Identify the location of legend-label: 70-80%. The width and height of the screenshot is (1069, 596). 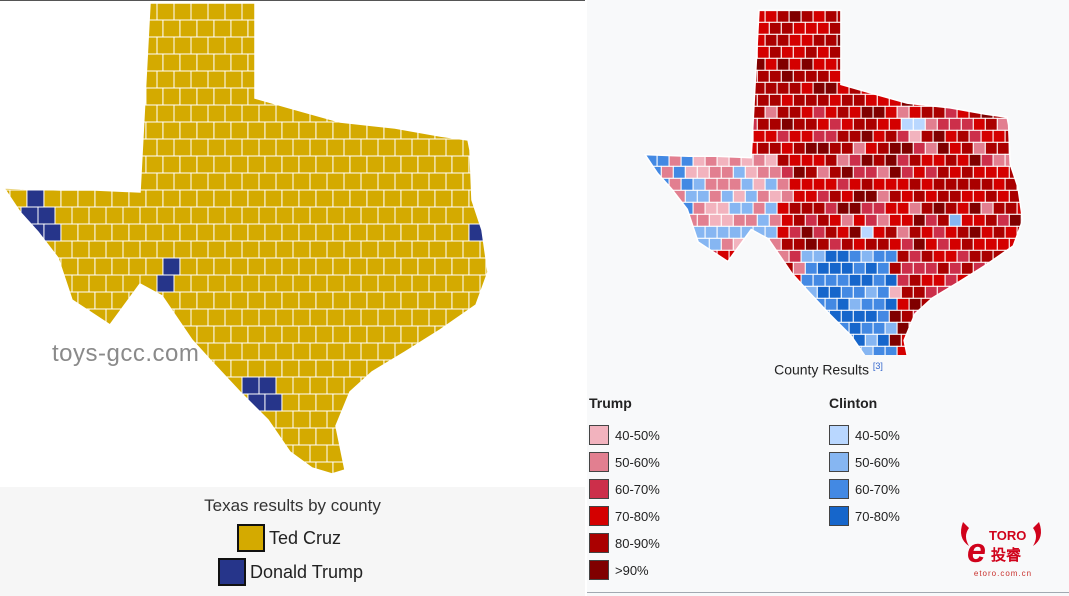
(877, 516).